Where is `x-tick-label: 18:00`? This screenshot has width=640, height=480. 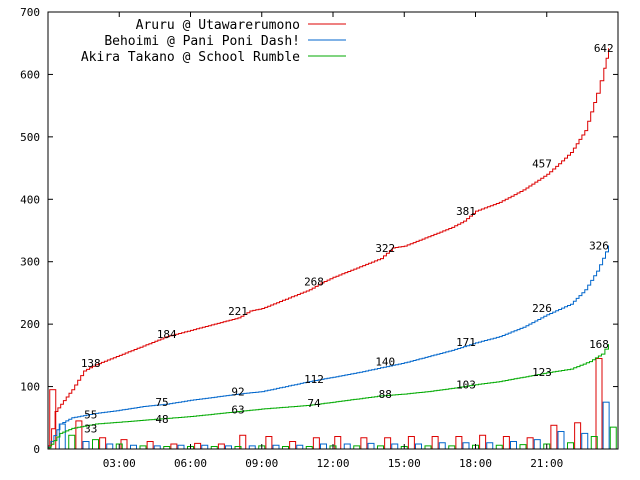
x-tick-label: 18:00 is located at coordinates (475, 463).